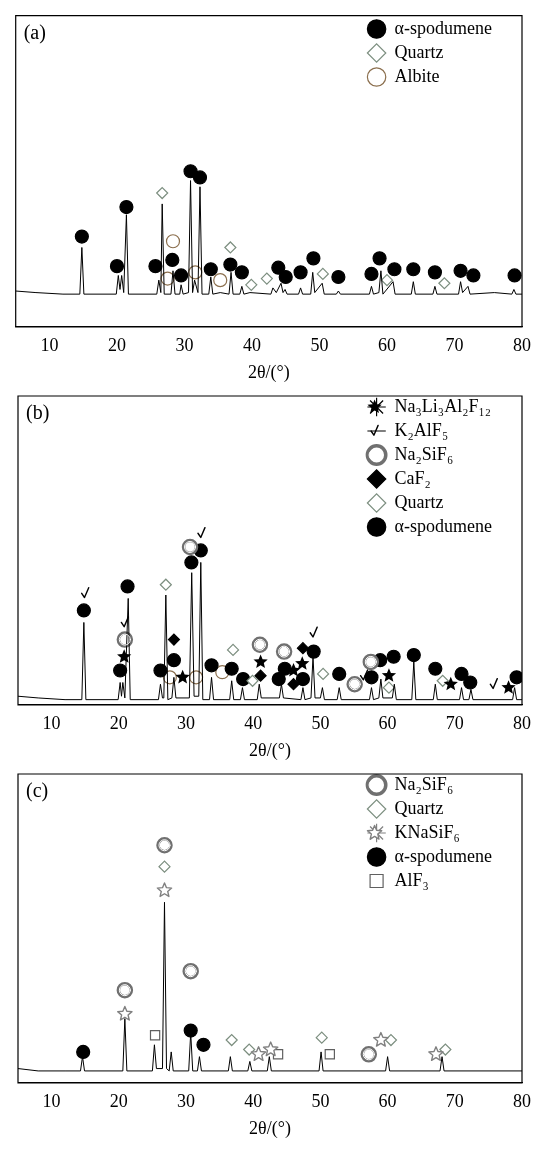  What do you see at coordinates (37, 791) in the screenshot?
I see `chart-title: (c)` at bounding box center [37, 791].